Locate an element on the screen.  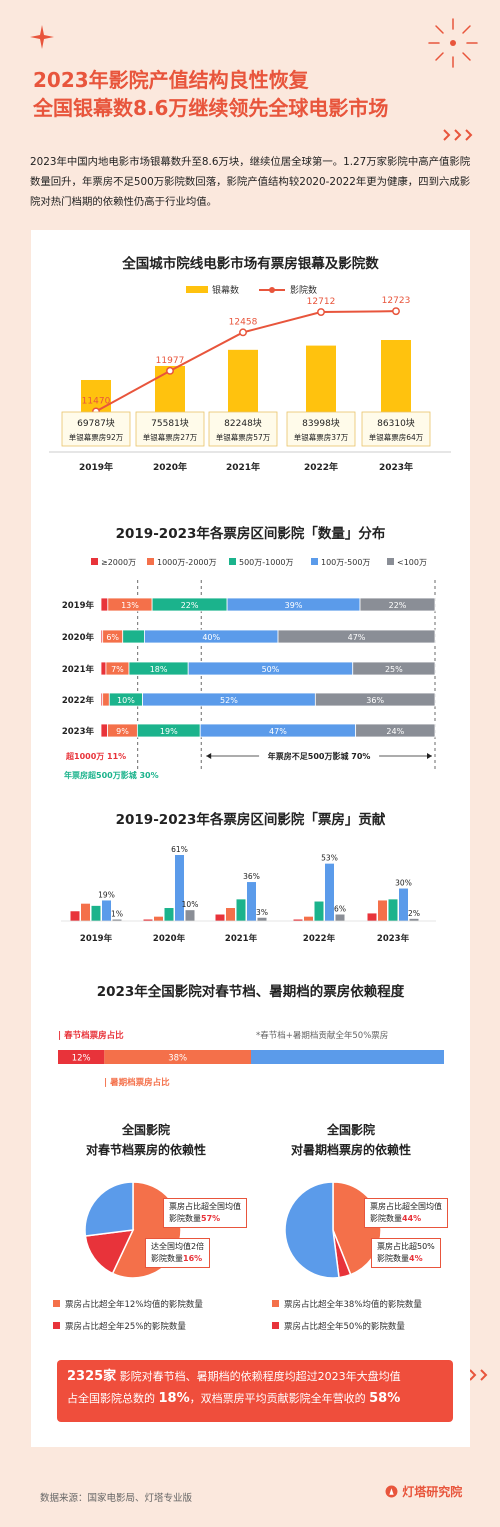
x-tick-label: 2023年 is located at coordinates (393, 938).